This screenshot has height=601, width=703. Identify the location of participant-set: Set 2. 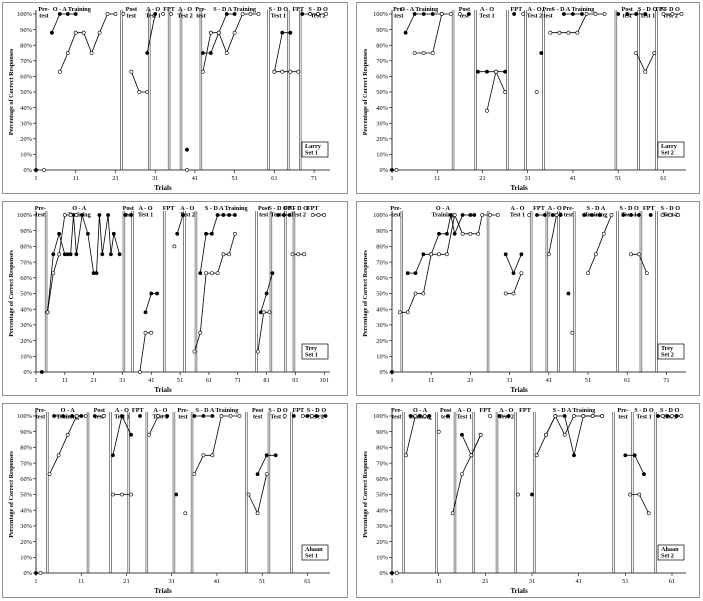
(667, 153).